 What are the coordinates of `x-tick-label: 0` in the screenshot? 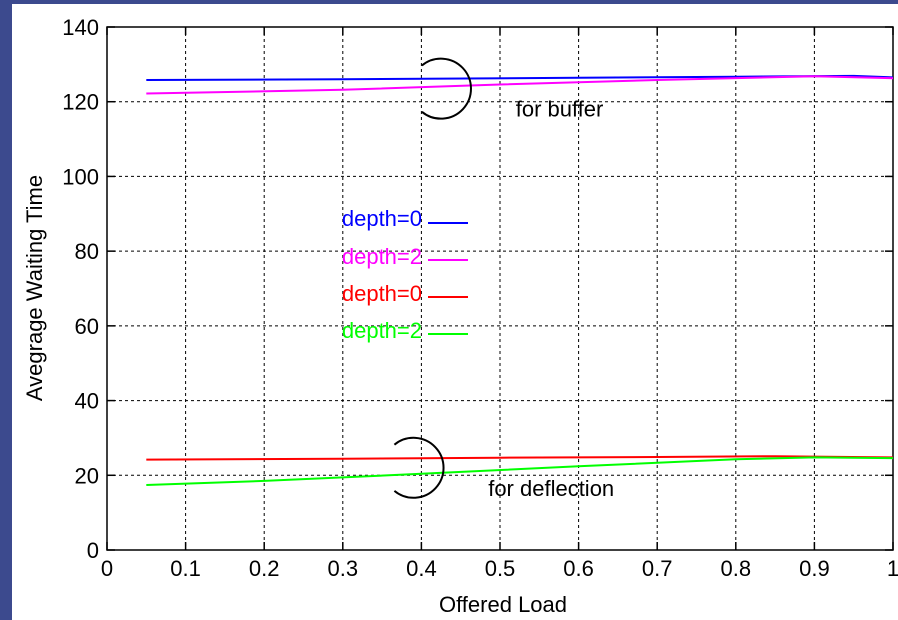 It's located at (107, 568).